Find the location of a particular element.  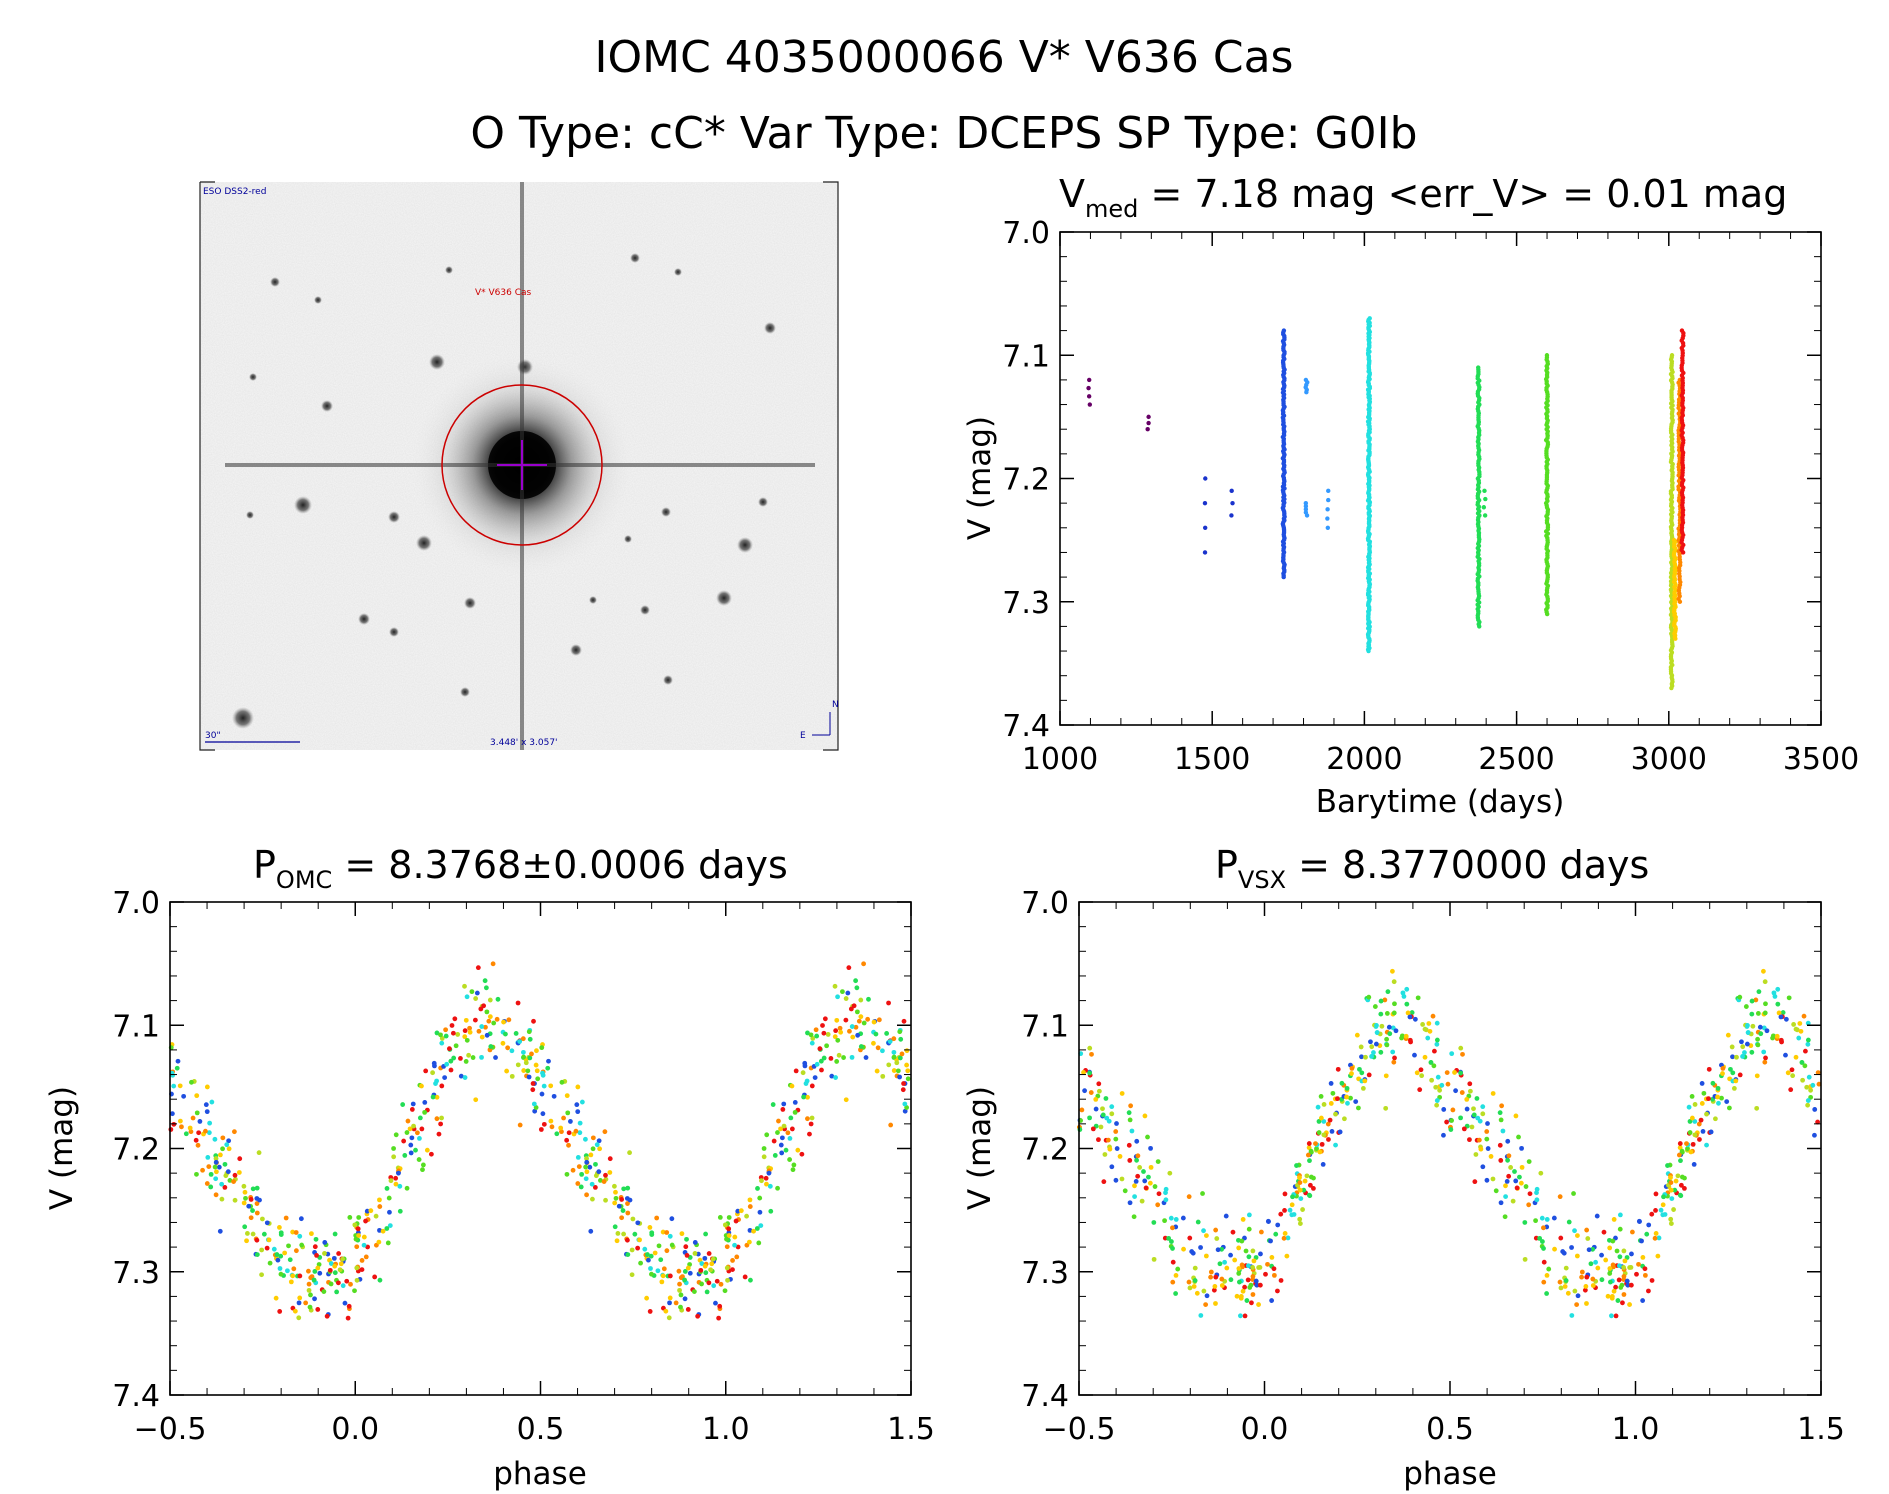

lightcurve-title: Vmed = 7.18 mag <err_V> = 0.01 mag is located at coordinates (1423, 197).